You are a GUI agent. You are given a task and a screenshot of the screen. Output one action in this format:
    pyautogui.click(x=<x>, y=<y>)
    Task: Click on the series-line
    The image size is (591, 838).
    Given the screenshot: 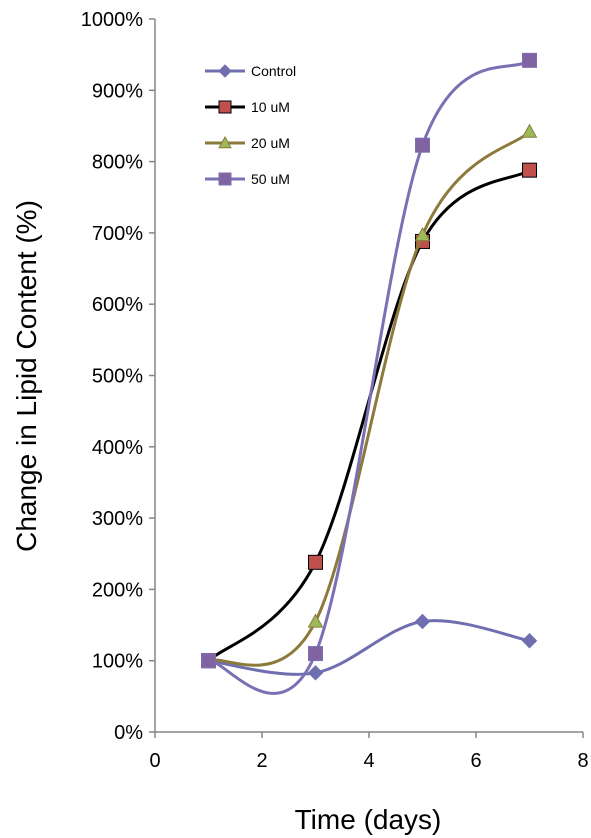 What is the action you would take?
    pyautogui.click(x=369, y=647)
    